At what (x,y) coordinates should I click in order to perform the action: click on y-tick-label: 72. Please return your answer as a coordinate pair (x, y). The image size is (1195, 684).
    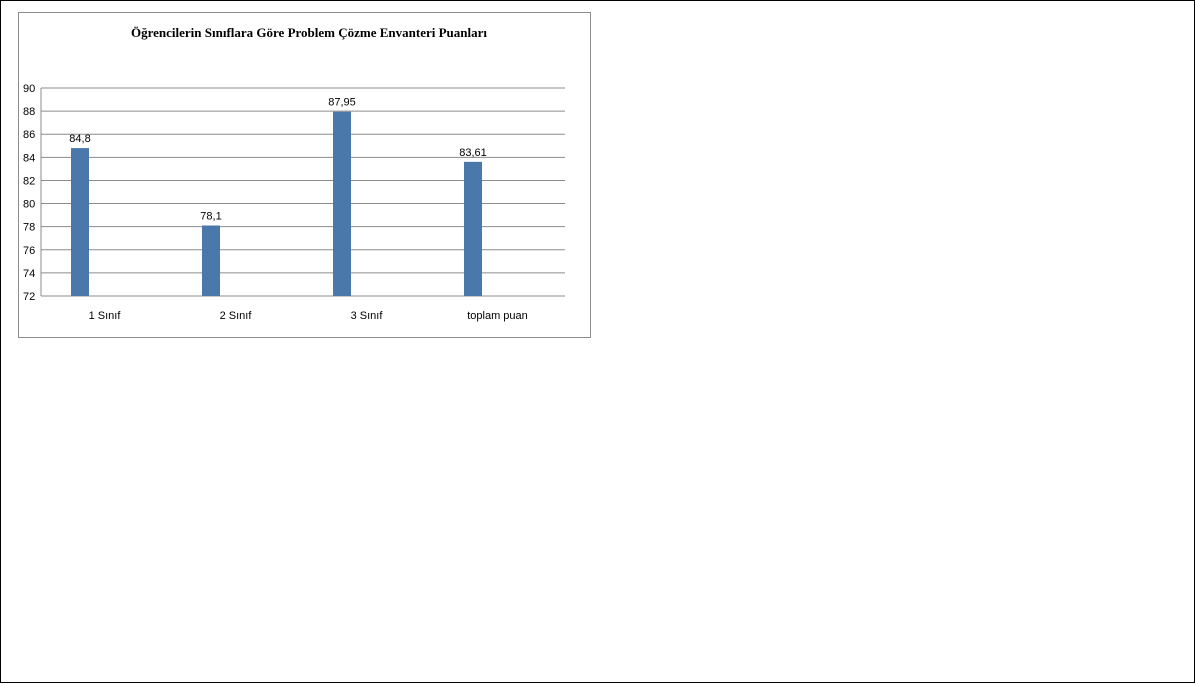
    Looking at the image, I should click on (29, 297).